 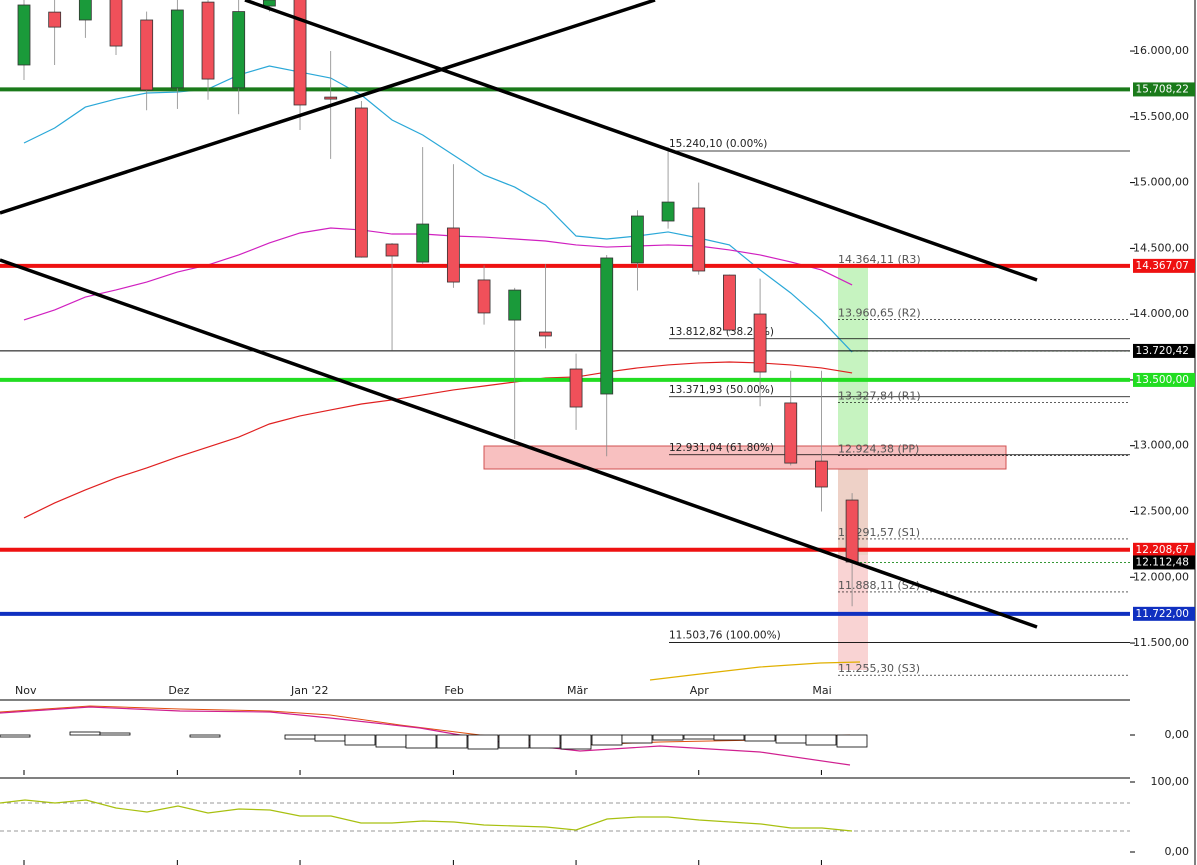 I want to click on x-tick-label: Dez, so click(x=178, y=690).